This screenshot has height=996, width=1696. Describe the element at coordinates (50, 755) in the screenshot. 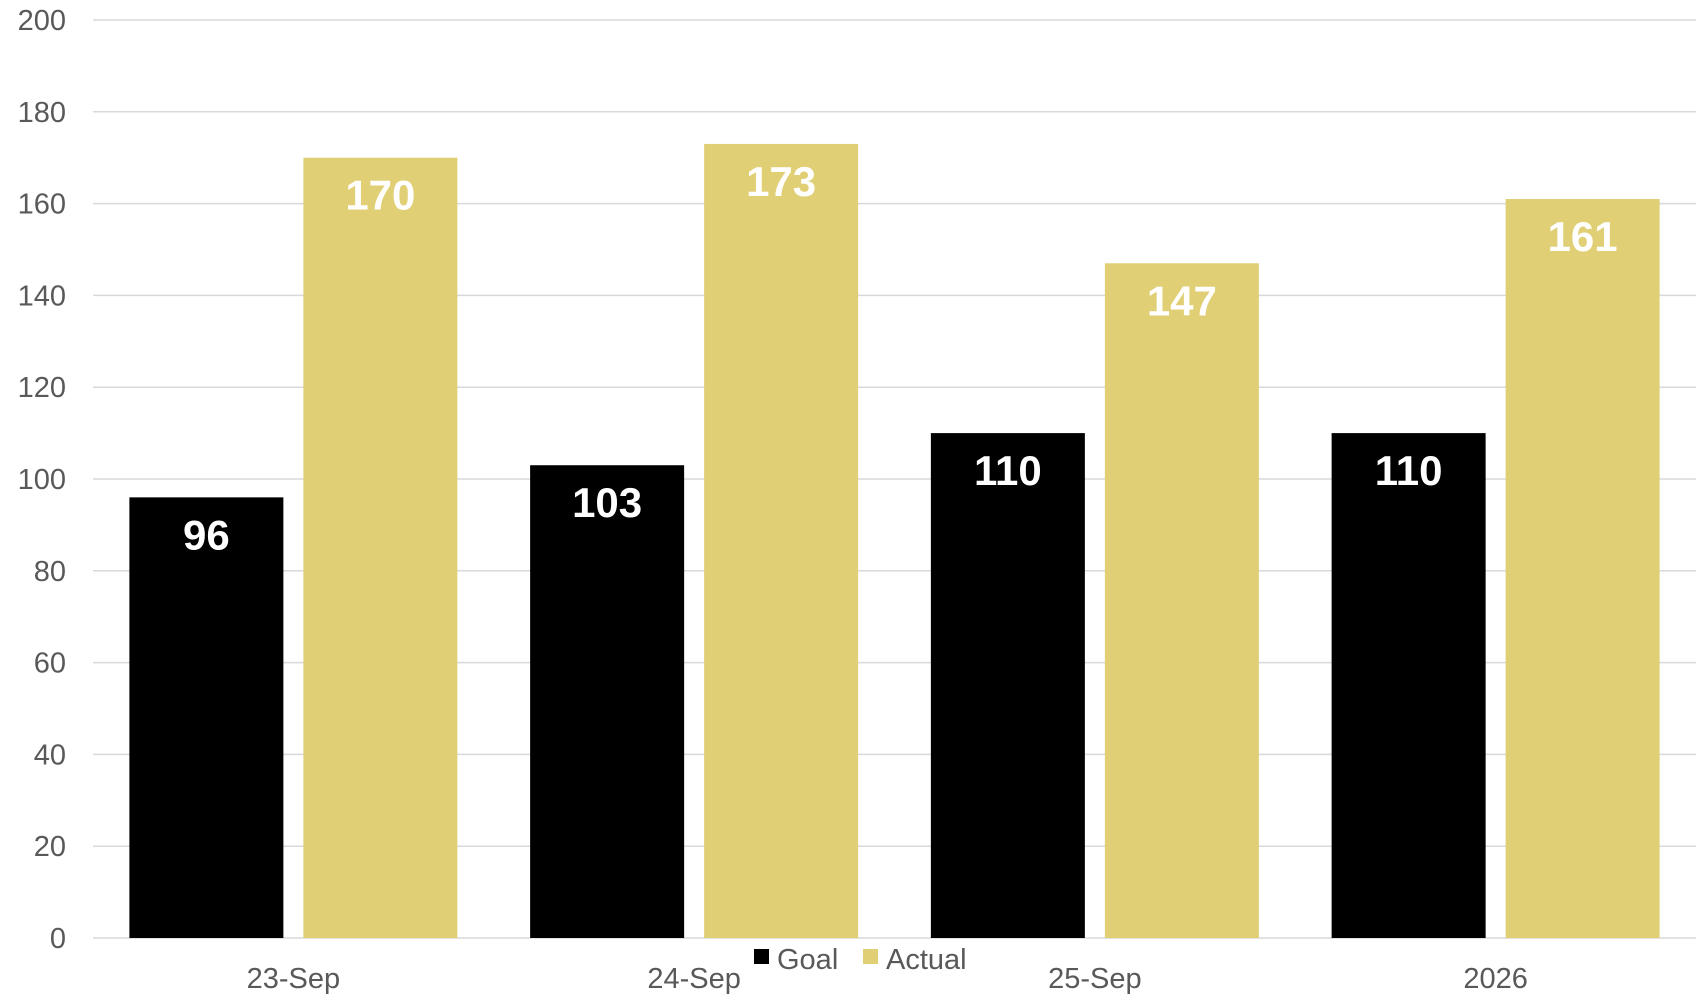

I see `y-tick-label: 40` at that location.